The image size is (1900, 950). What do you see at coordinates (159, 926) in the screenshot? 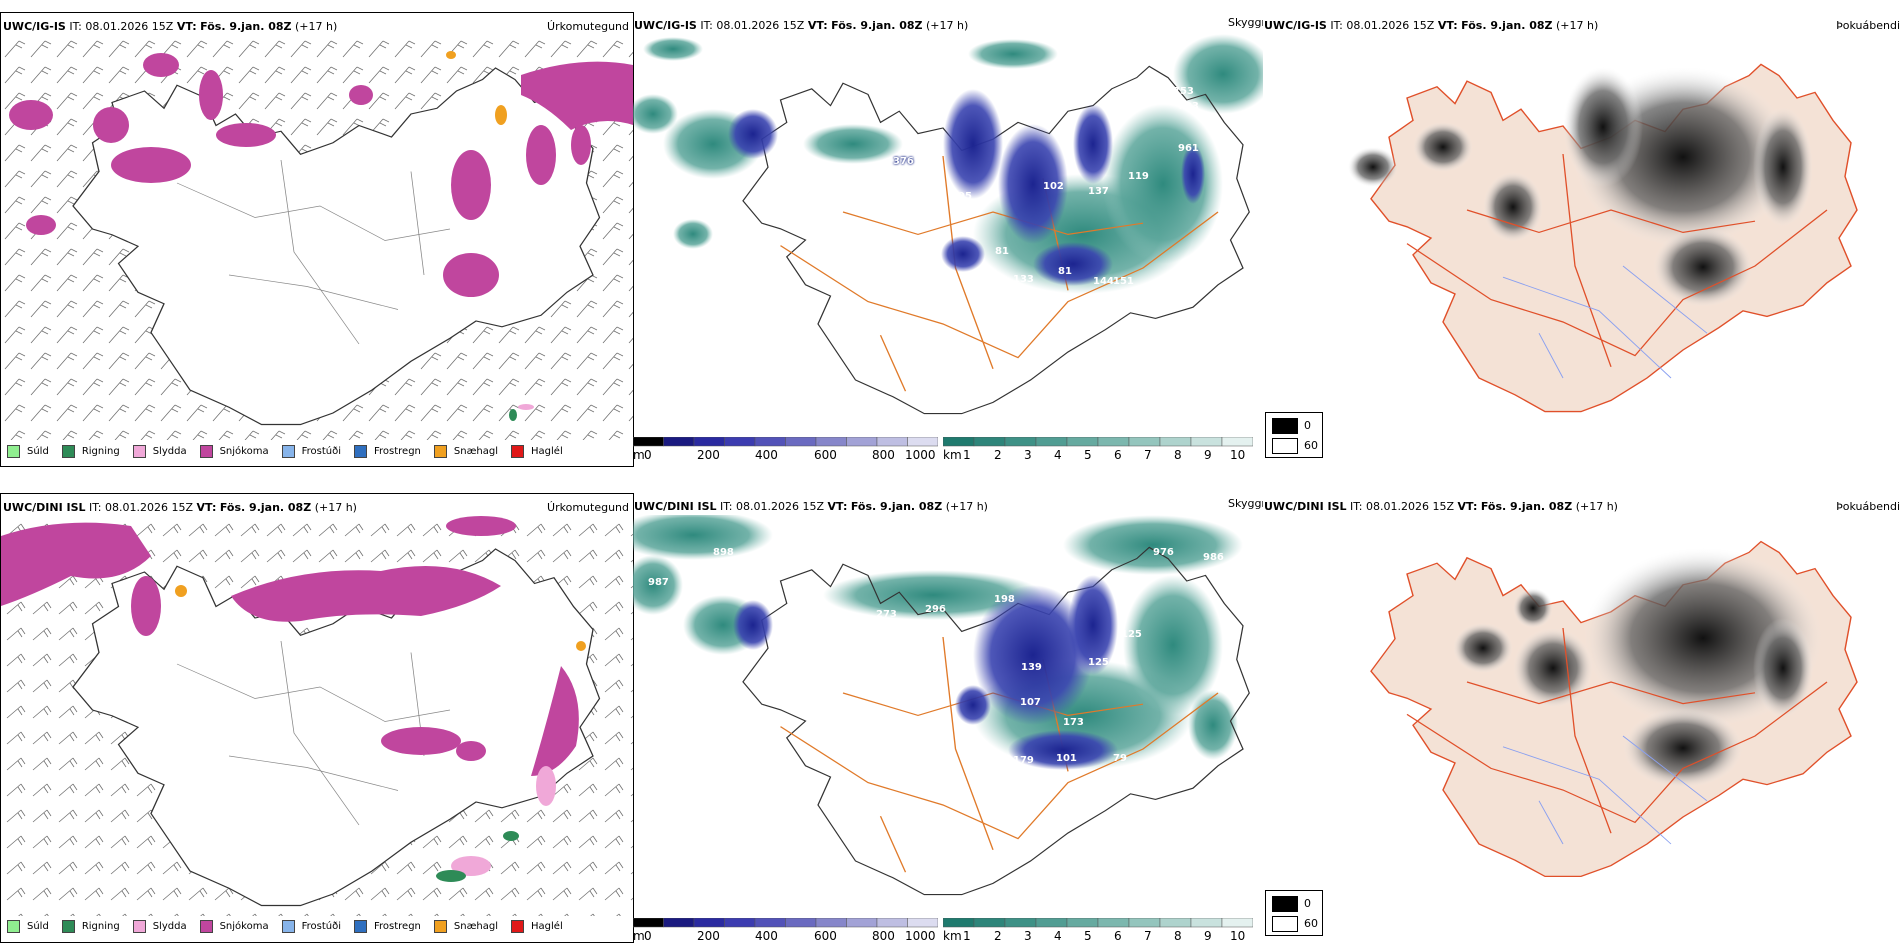
I see `legend-item: Slydda` at bounding box center [159, 926].